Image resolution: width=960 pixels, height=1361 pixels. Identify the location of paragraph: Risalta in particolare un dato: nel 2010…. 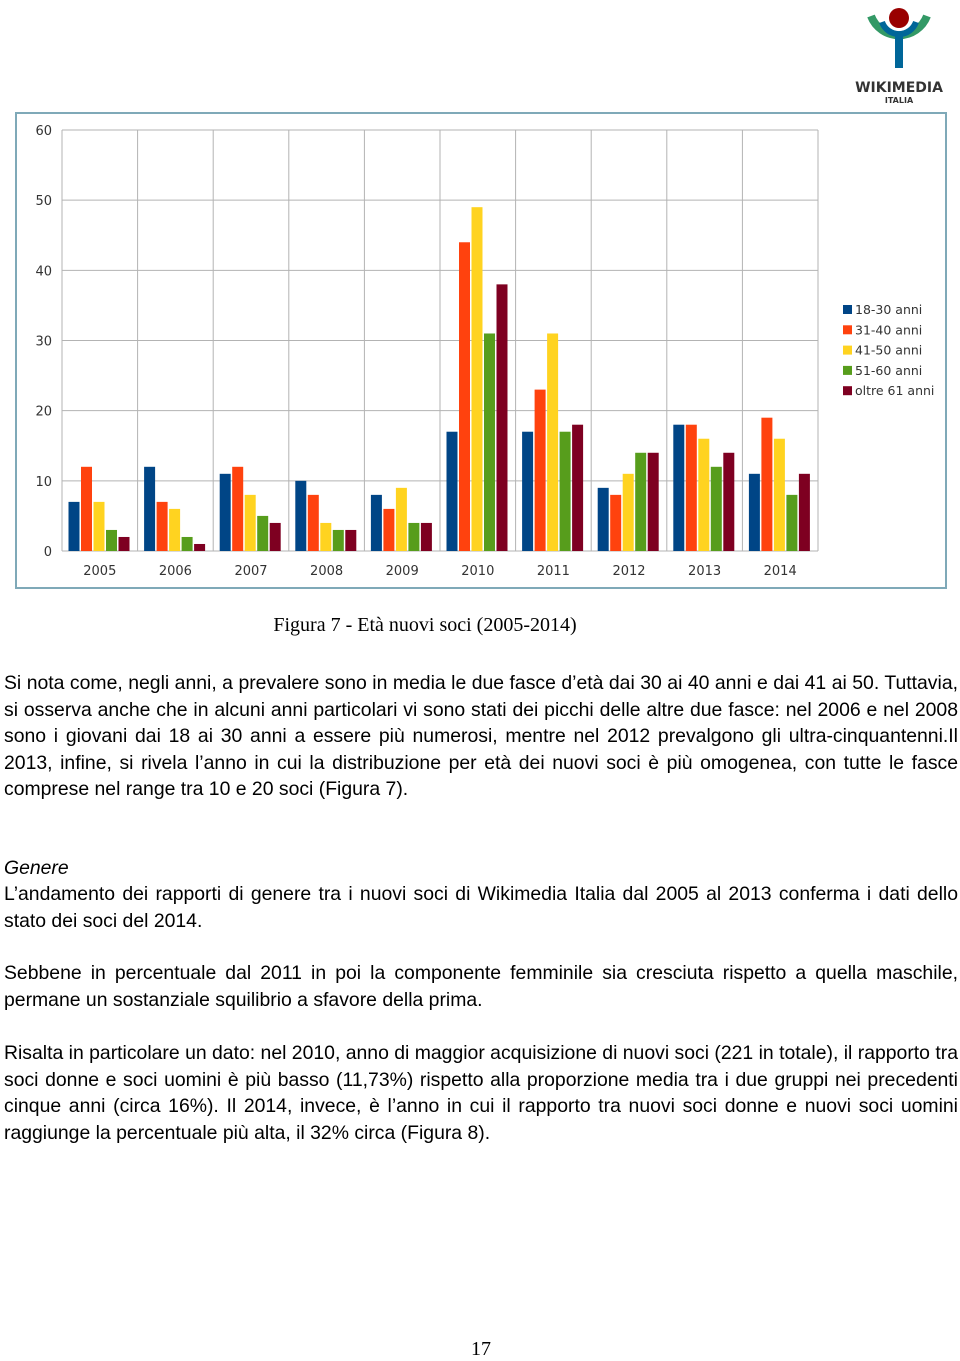
(481, 1093).